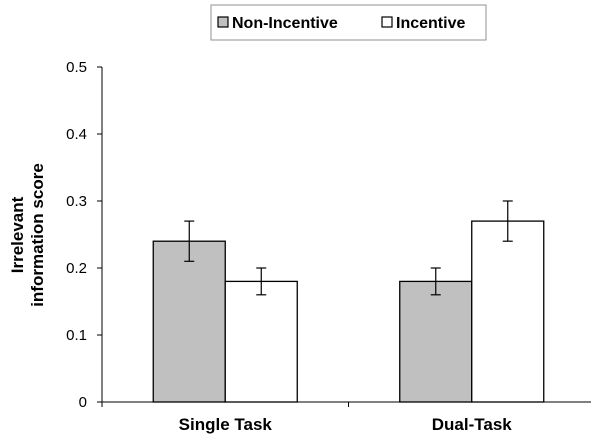  What do you see at coordinates (189, 321) in the screenshot?
I see `bar-non-incentive-single-task` at bounding box center [189, 321].